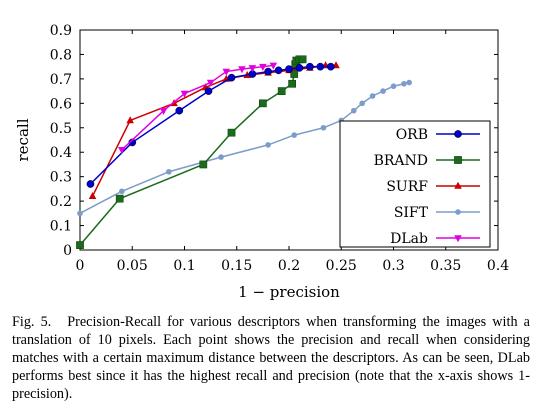 This screenshot has width=544, height=416. I want to click on legend-box, so click(415, 184).